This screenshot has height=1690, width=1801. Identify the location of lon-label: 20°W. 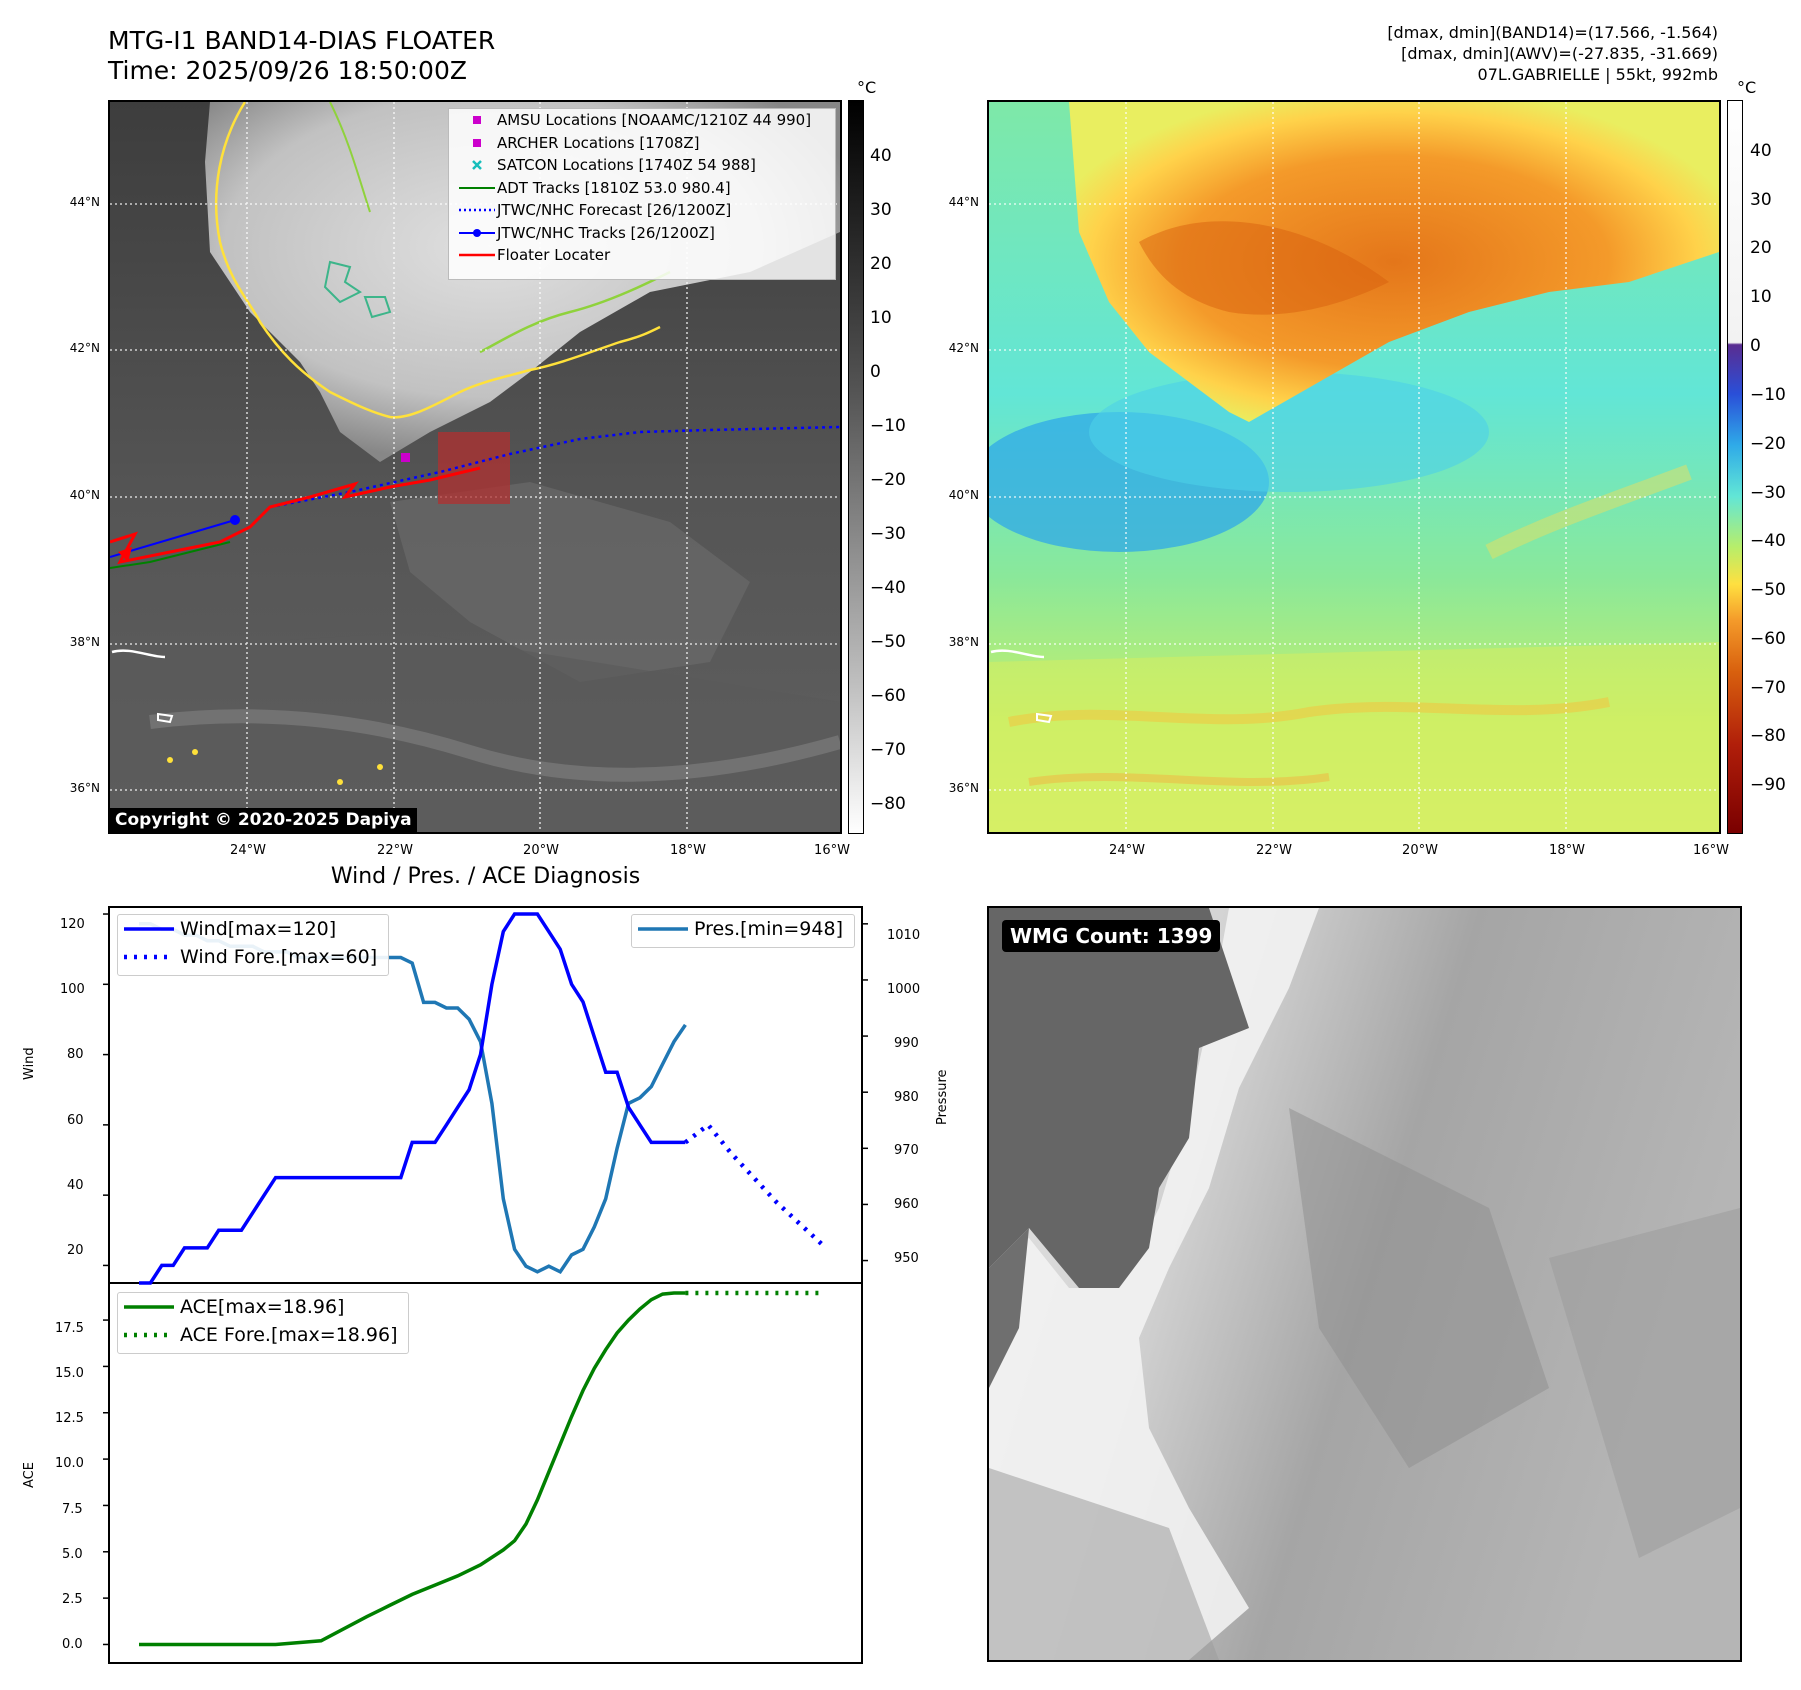
(1420, 850).